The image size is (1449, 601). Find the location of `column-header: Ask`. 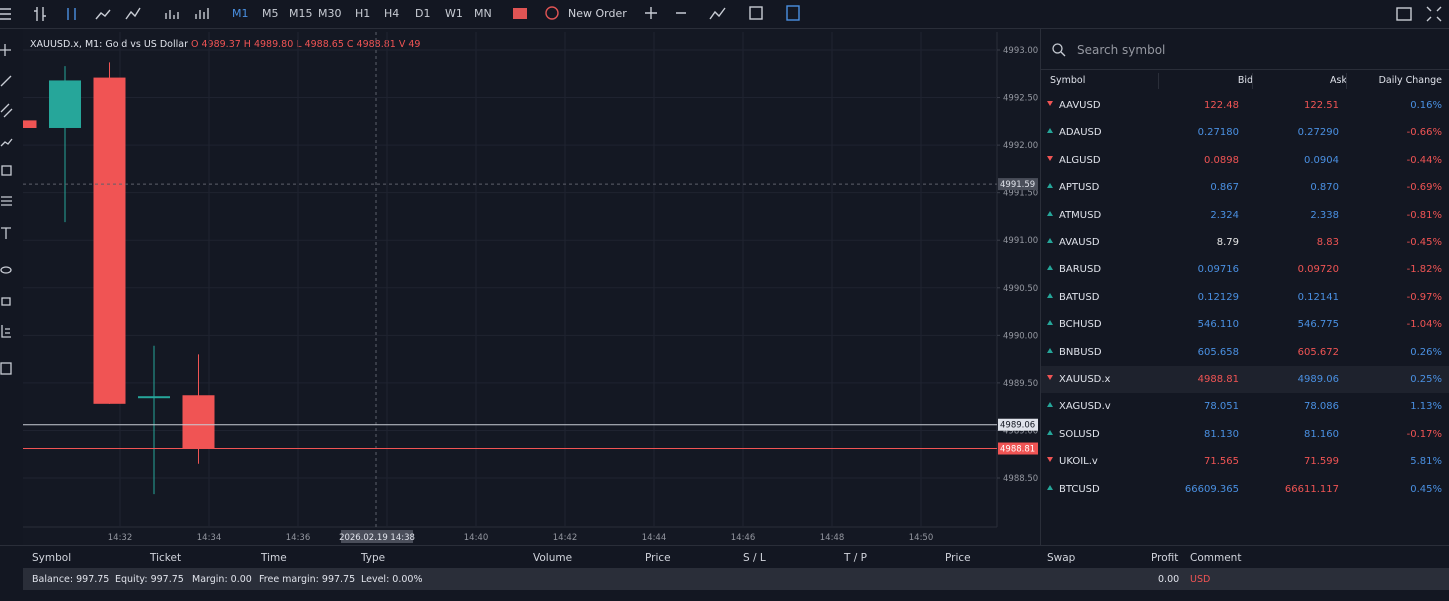

column-header: Ask is located at coordinates (1338, 80).